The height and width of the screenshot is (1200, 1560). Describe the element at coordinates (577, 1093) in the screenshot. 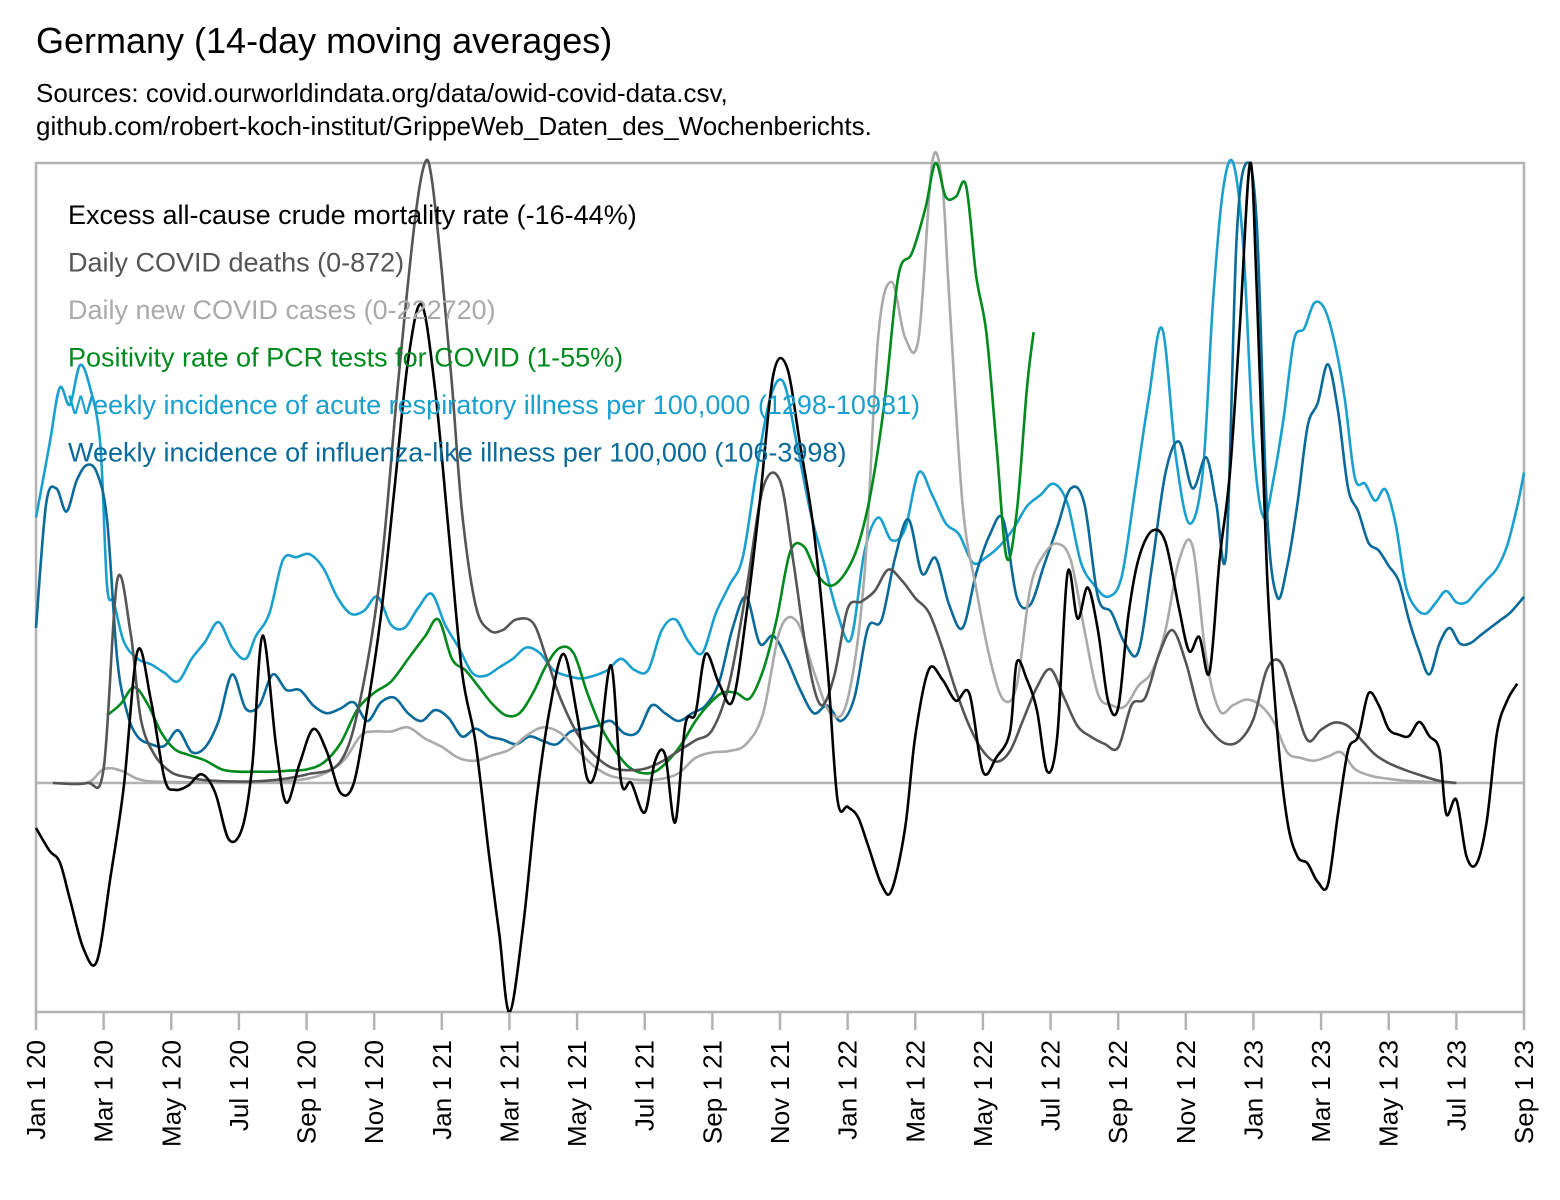

I see `x-tick-label: May 1 21` at that location.